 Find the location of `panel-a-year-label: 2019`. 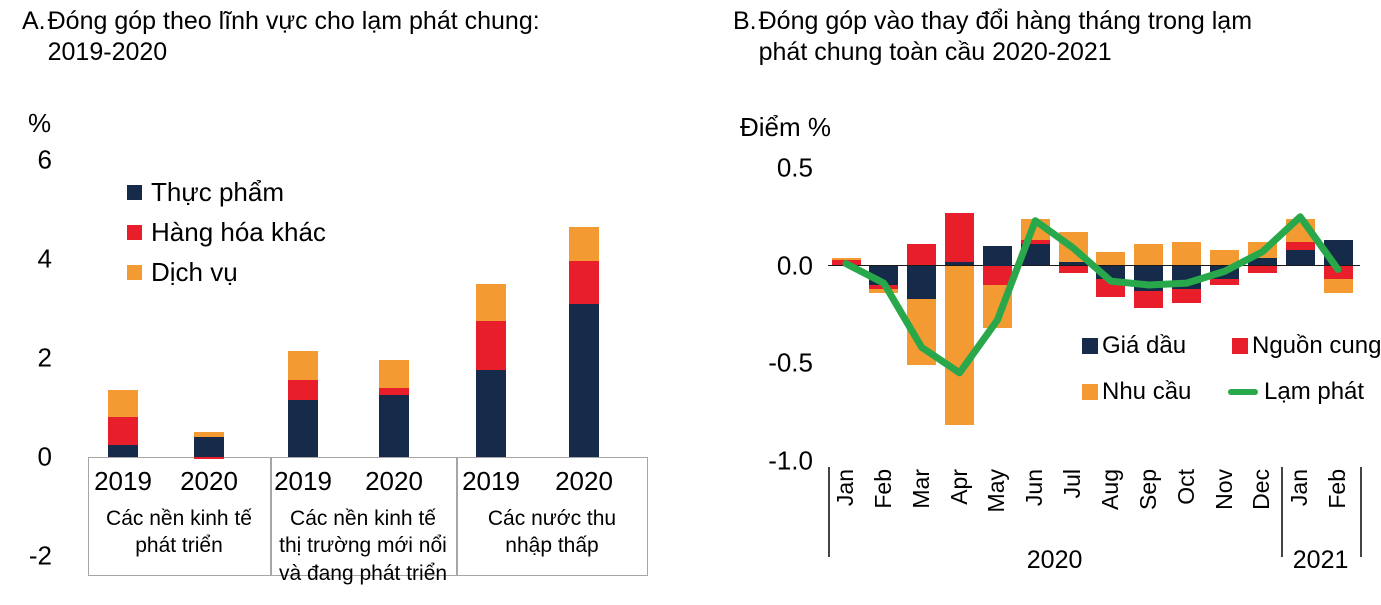

panel-a-year-label: 2019 is located at coordinates (123, 481).